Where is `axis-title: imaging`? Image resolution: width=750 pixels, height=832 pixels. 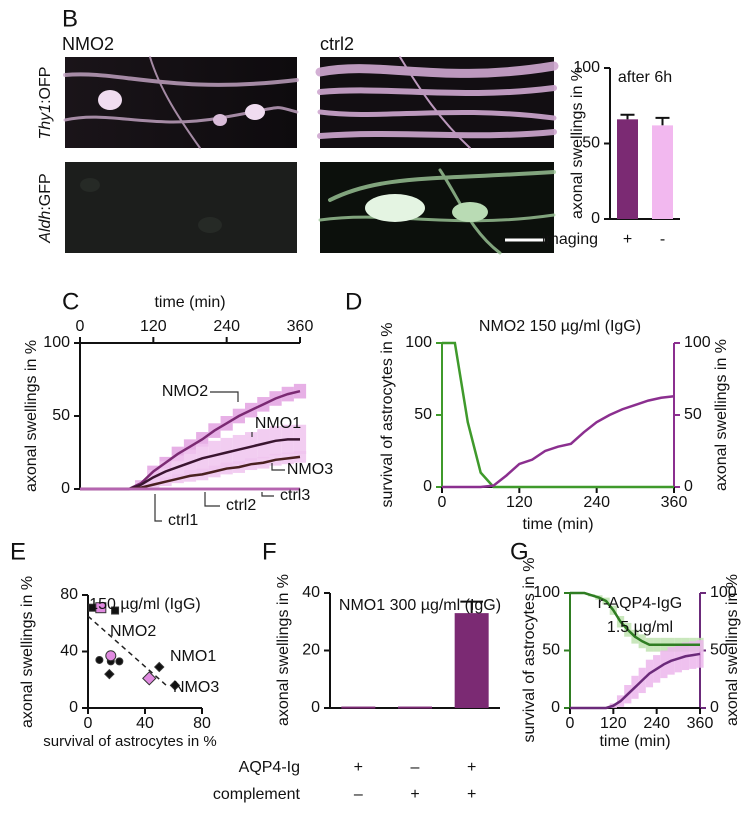 axis-title: imaging is located at coordinates (570, 239).